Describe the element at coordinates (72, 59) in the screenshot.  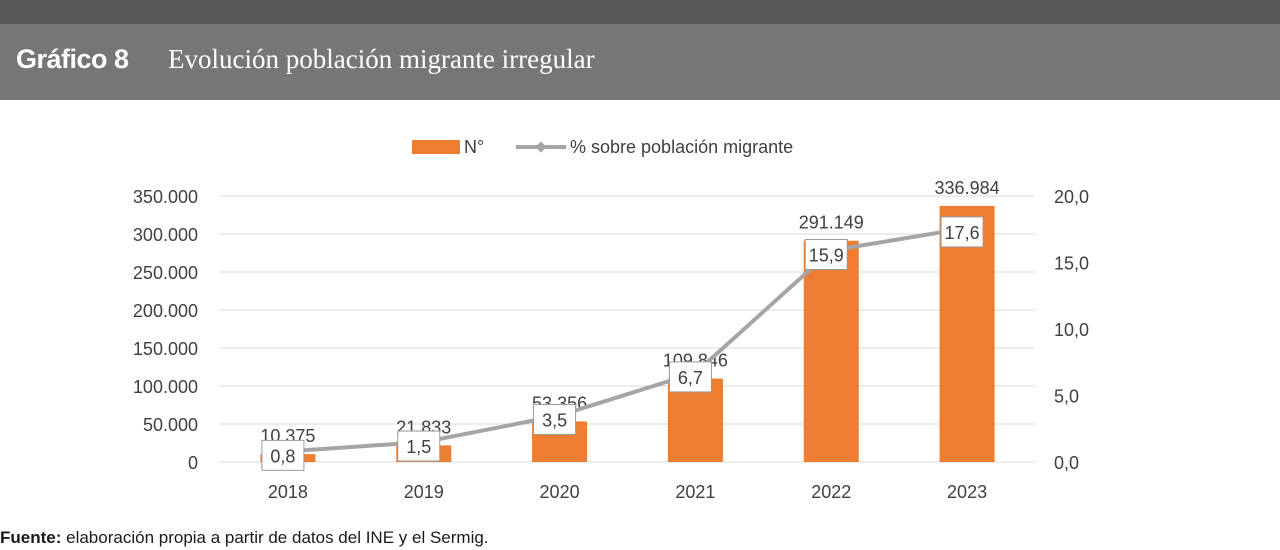
I see `graph-number: Gráfico 8` at that location.